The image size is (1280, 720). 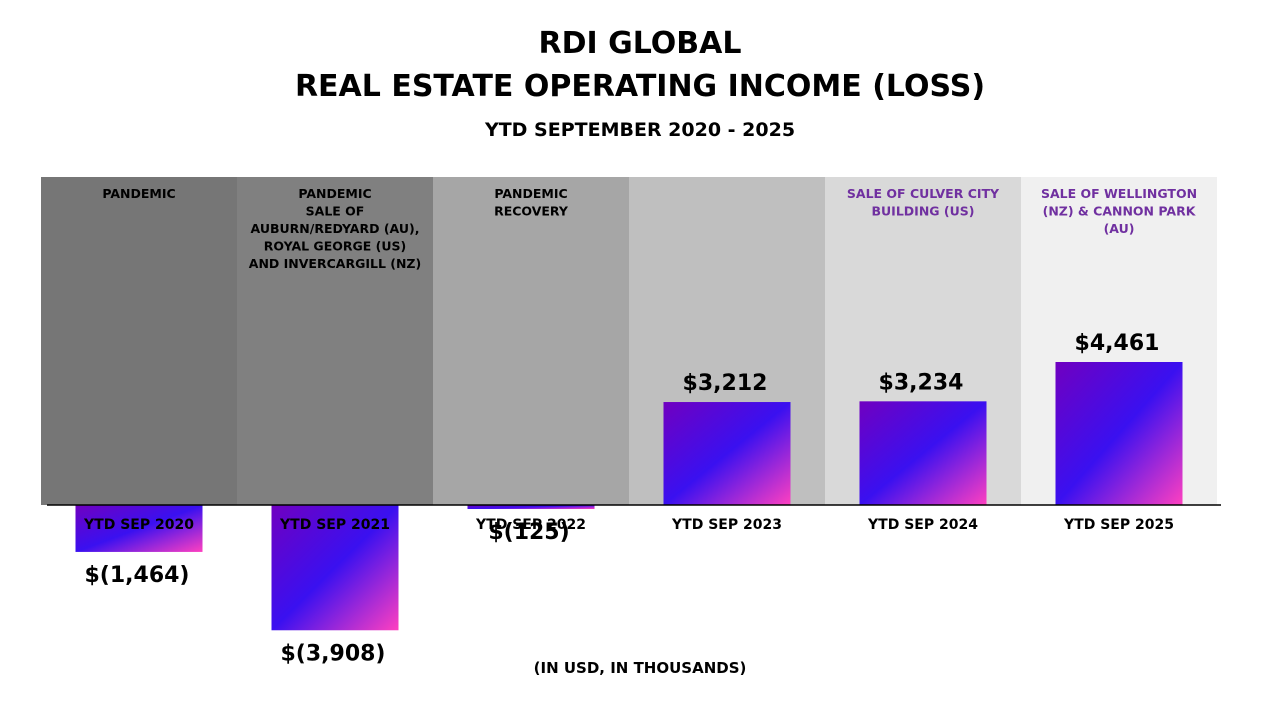 I want to click on units-note: (IN USD, IN THOUSANDS), so click(x=640, y=668).